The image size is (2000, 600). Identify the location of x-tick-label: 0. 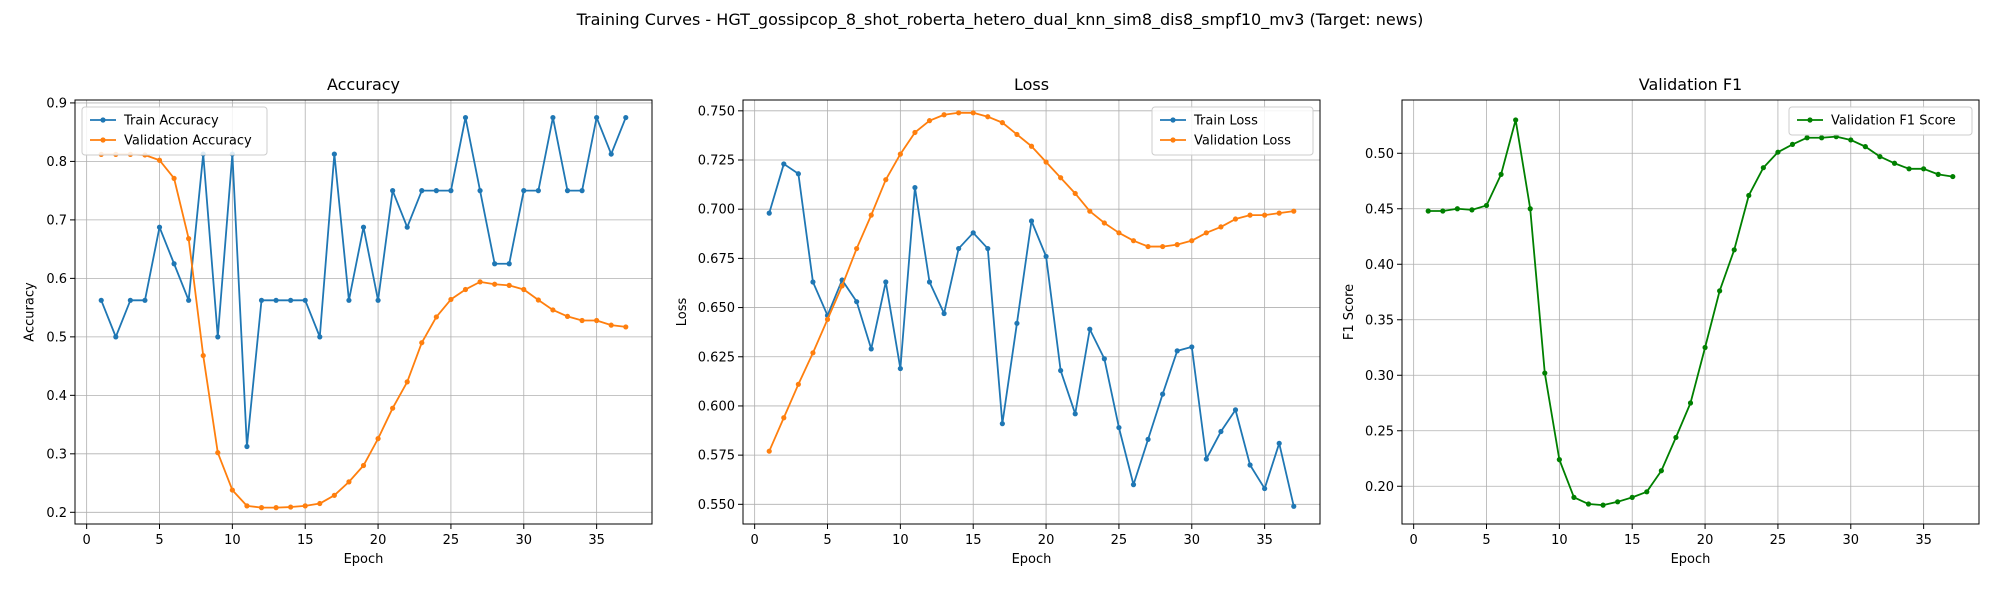
(1414, 540).